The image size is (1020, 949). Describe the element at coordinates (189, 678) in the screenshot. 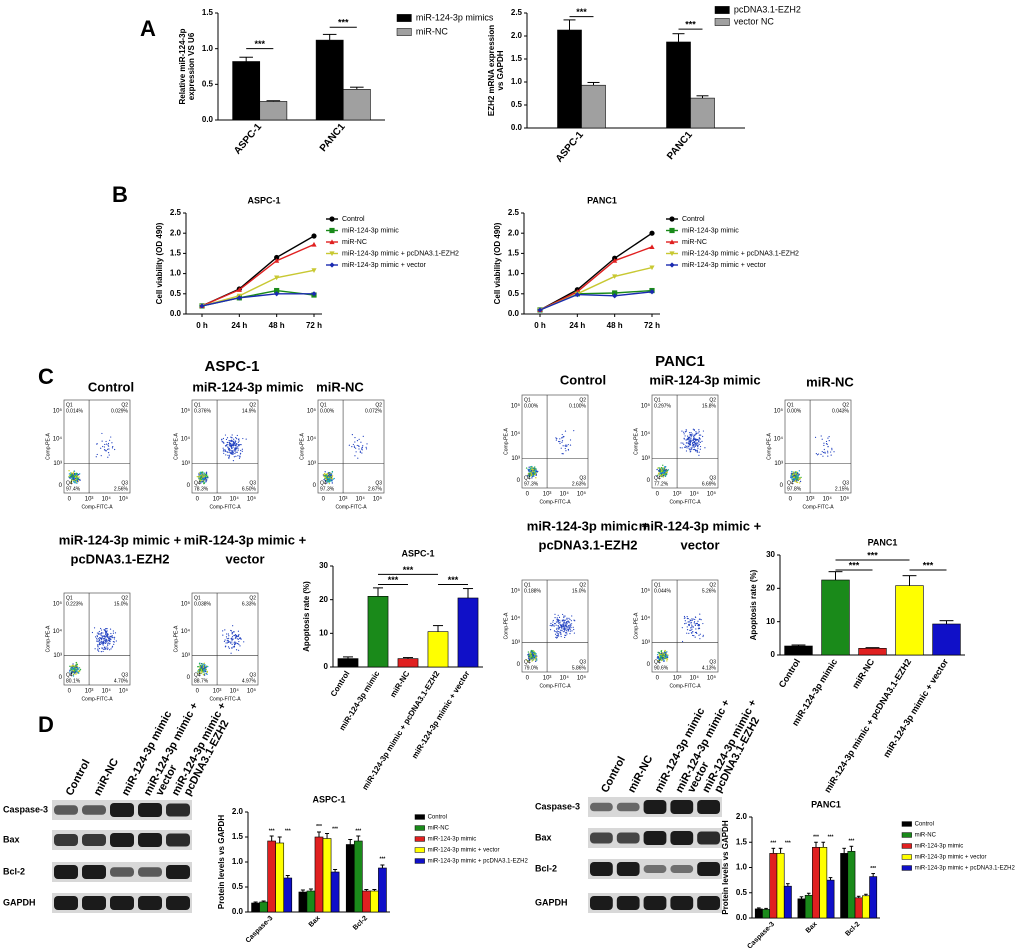

I see `flow-tick-label: 0` at that location.